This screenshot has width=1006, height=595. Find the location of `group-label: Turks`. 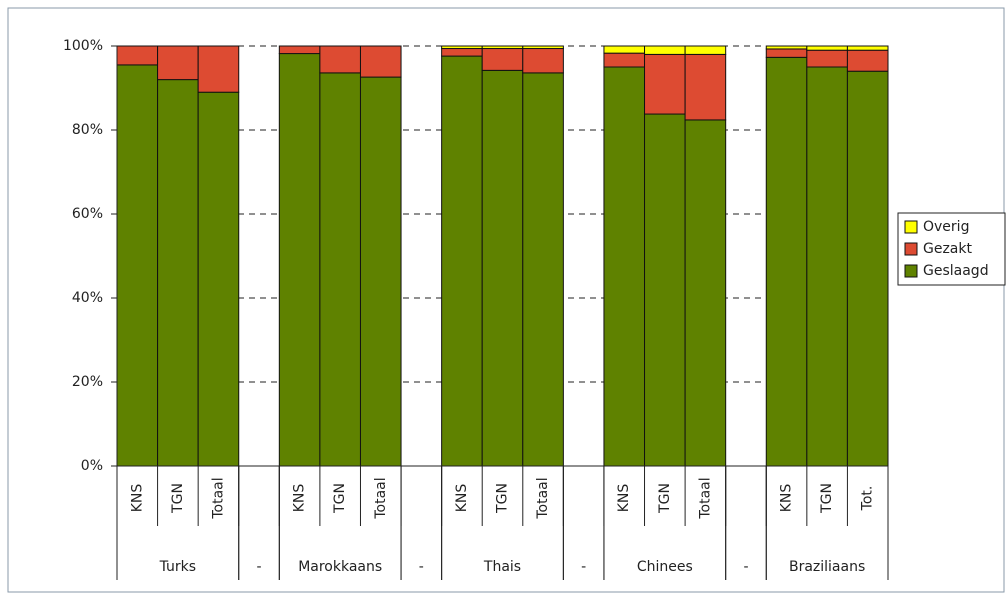

group-label: Turks is located at coordinates (177, 567).